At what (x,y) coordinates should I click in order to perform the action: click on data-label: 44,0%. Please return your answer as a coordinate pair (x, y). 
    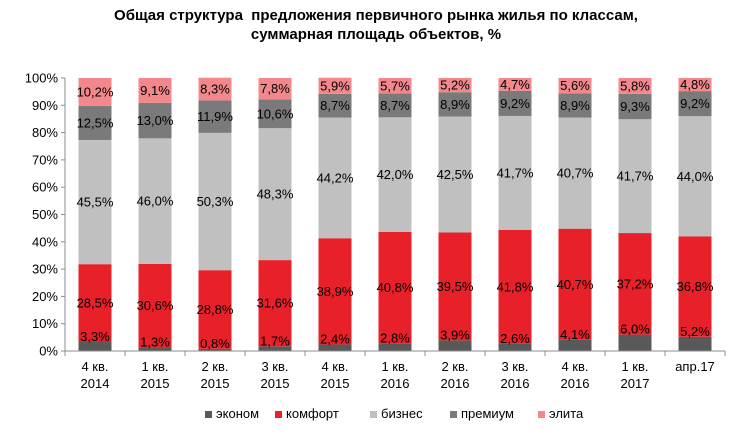
    Looking at the image, I should click on (695, 176).